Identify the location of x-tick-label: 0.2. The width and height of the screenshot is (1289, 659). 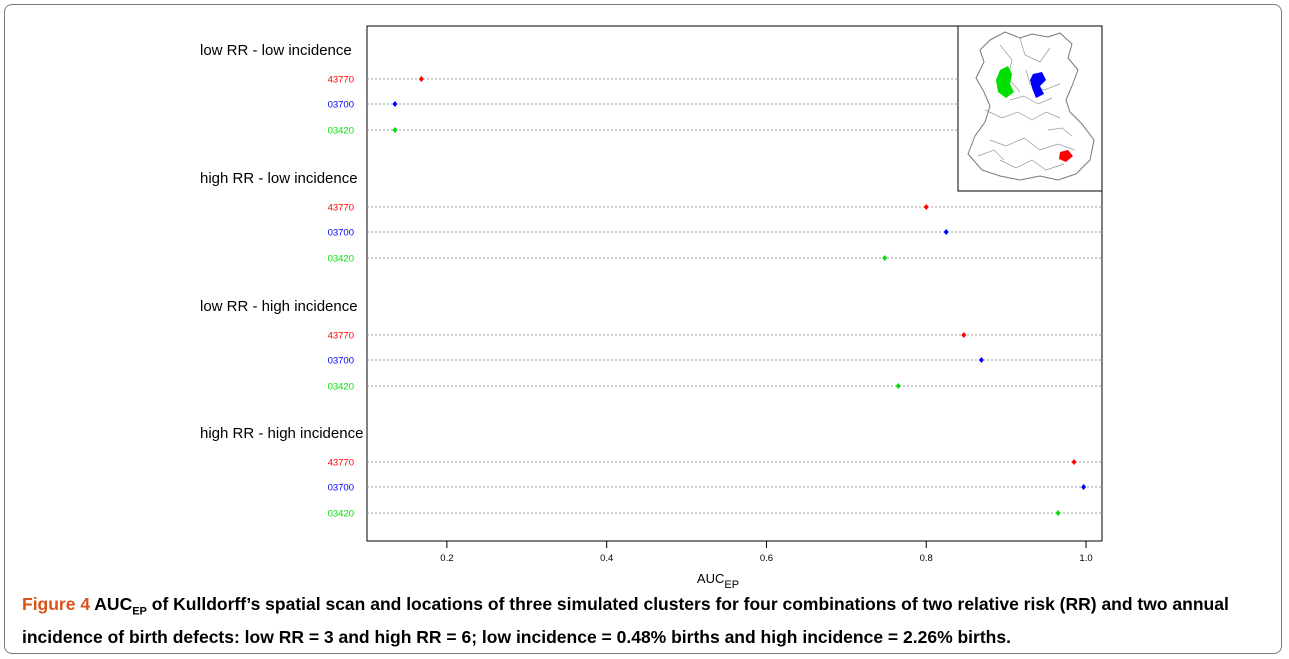
(446, 558).